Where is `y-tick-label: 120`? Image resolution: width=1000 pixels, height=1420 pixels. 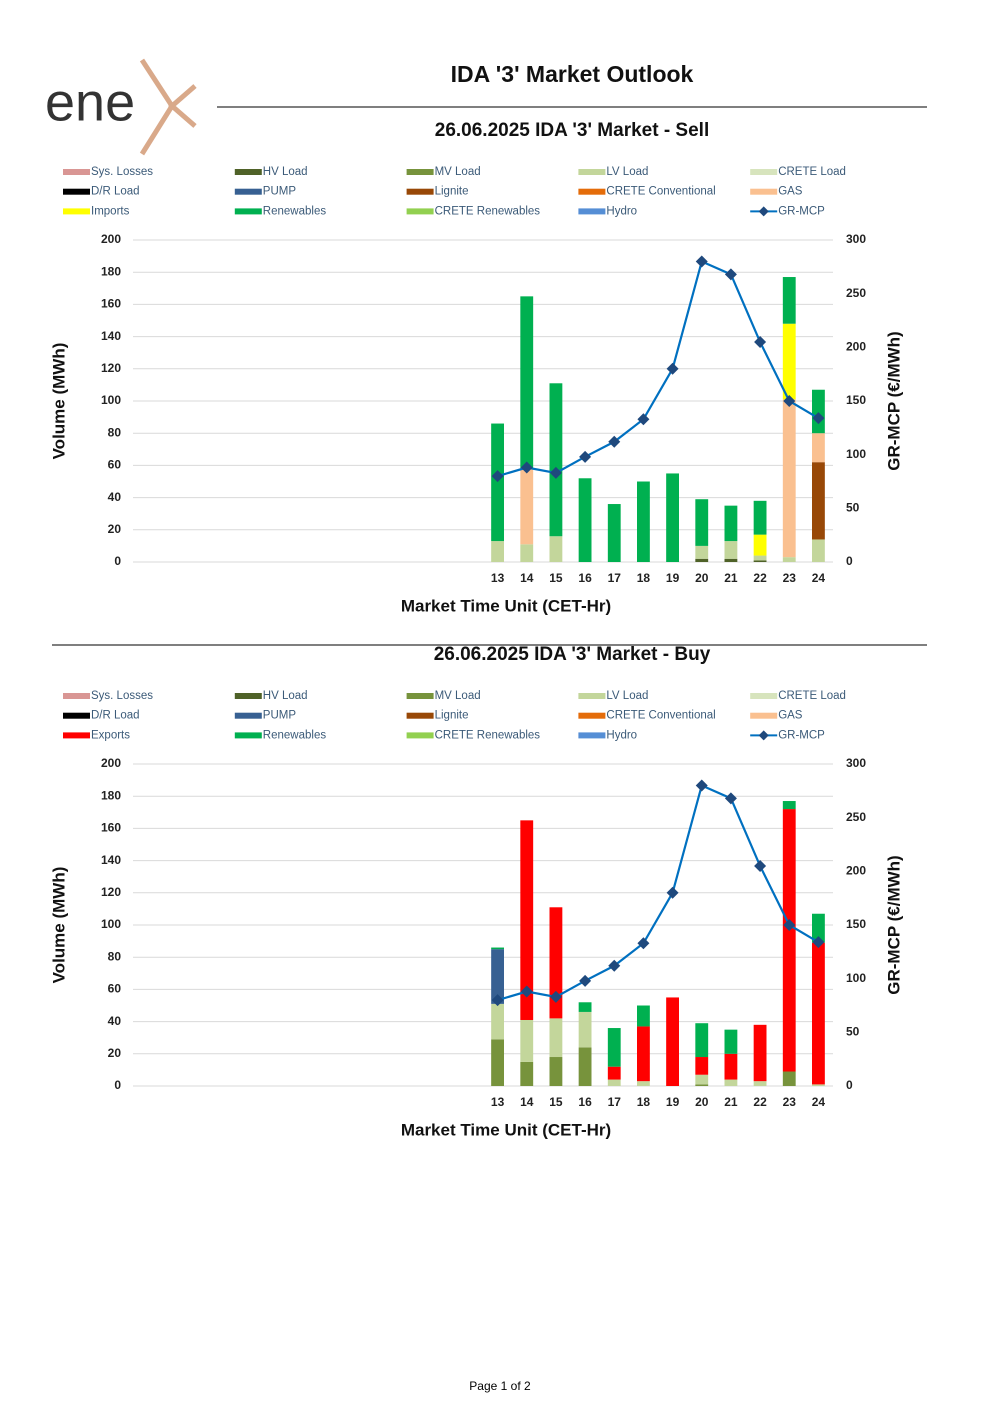
y-tick-label: 120 is located at coordinates (111, 368).